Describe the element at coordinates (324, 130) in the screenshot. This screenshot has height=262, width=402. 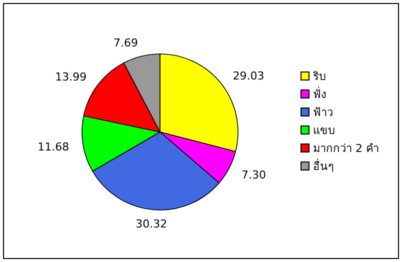
I see `legend-label: แขบ` at that location.